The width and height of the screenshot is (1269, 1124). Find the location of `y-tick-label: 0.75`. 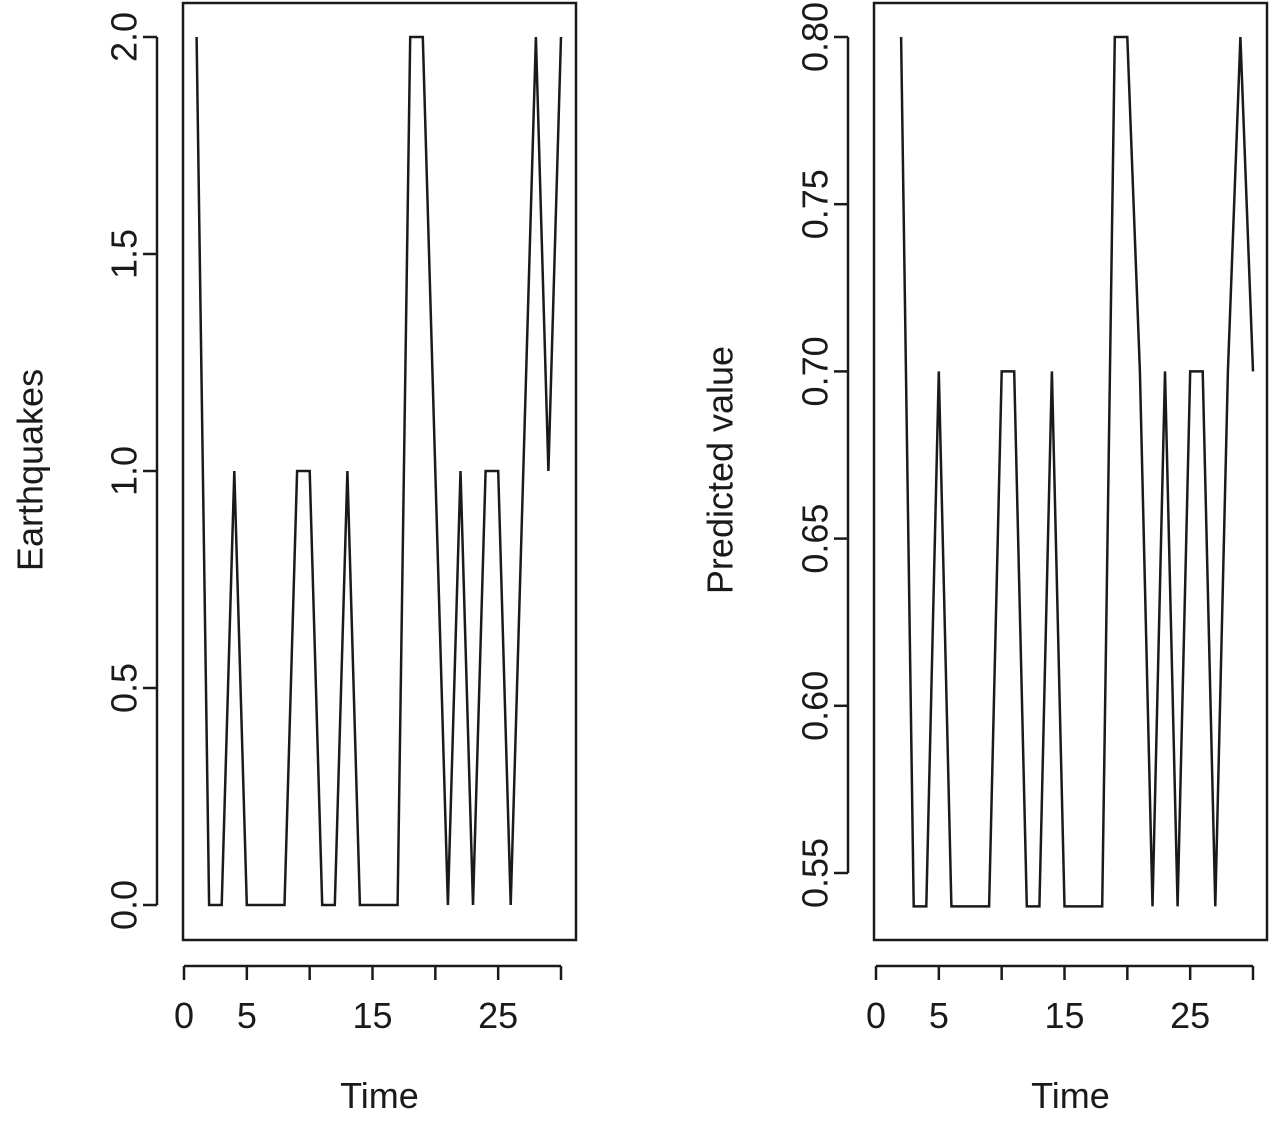

y-tick-label: 0.75 is located at coordinates (815, 204).